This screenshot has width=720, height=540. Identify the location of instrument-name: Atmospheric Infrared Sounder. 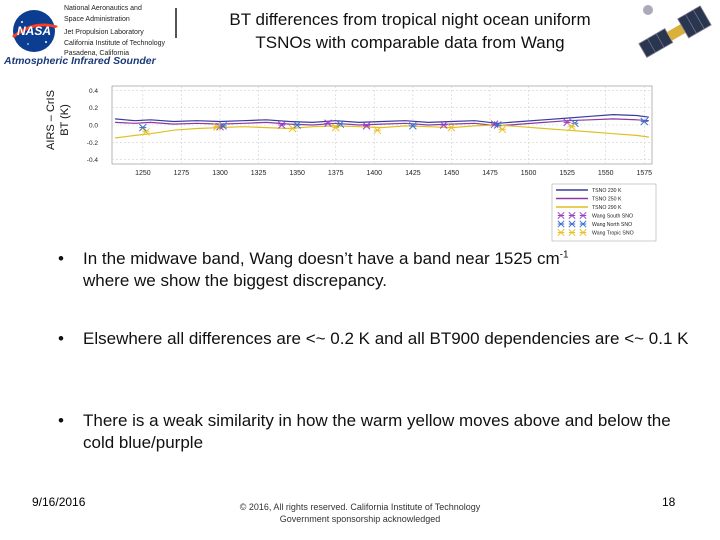
(80, 61).